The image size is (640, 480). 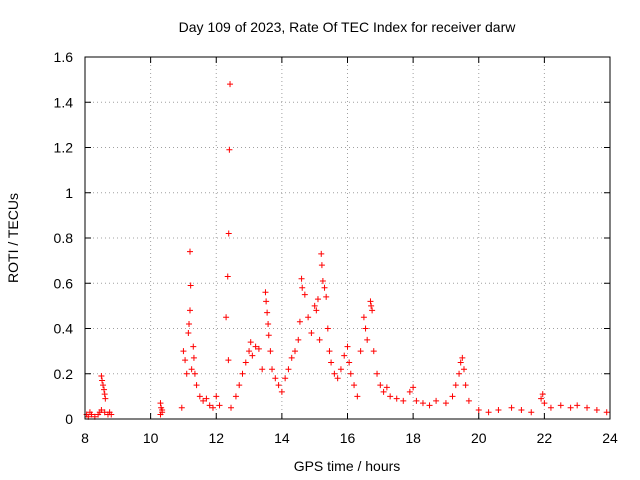 I want to click on x-tick-label: 12, so click(x=216, y=438).